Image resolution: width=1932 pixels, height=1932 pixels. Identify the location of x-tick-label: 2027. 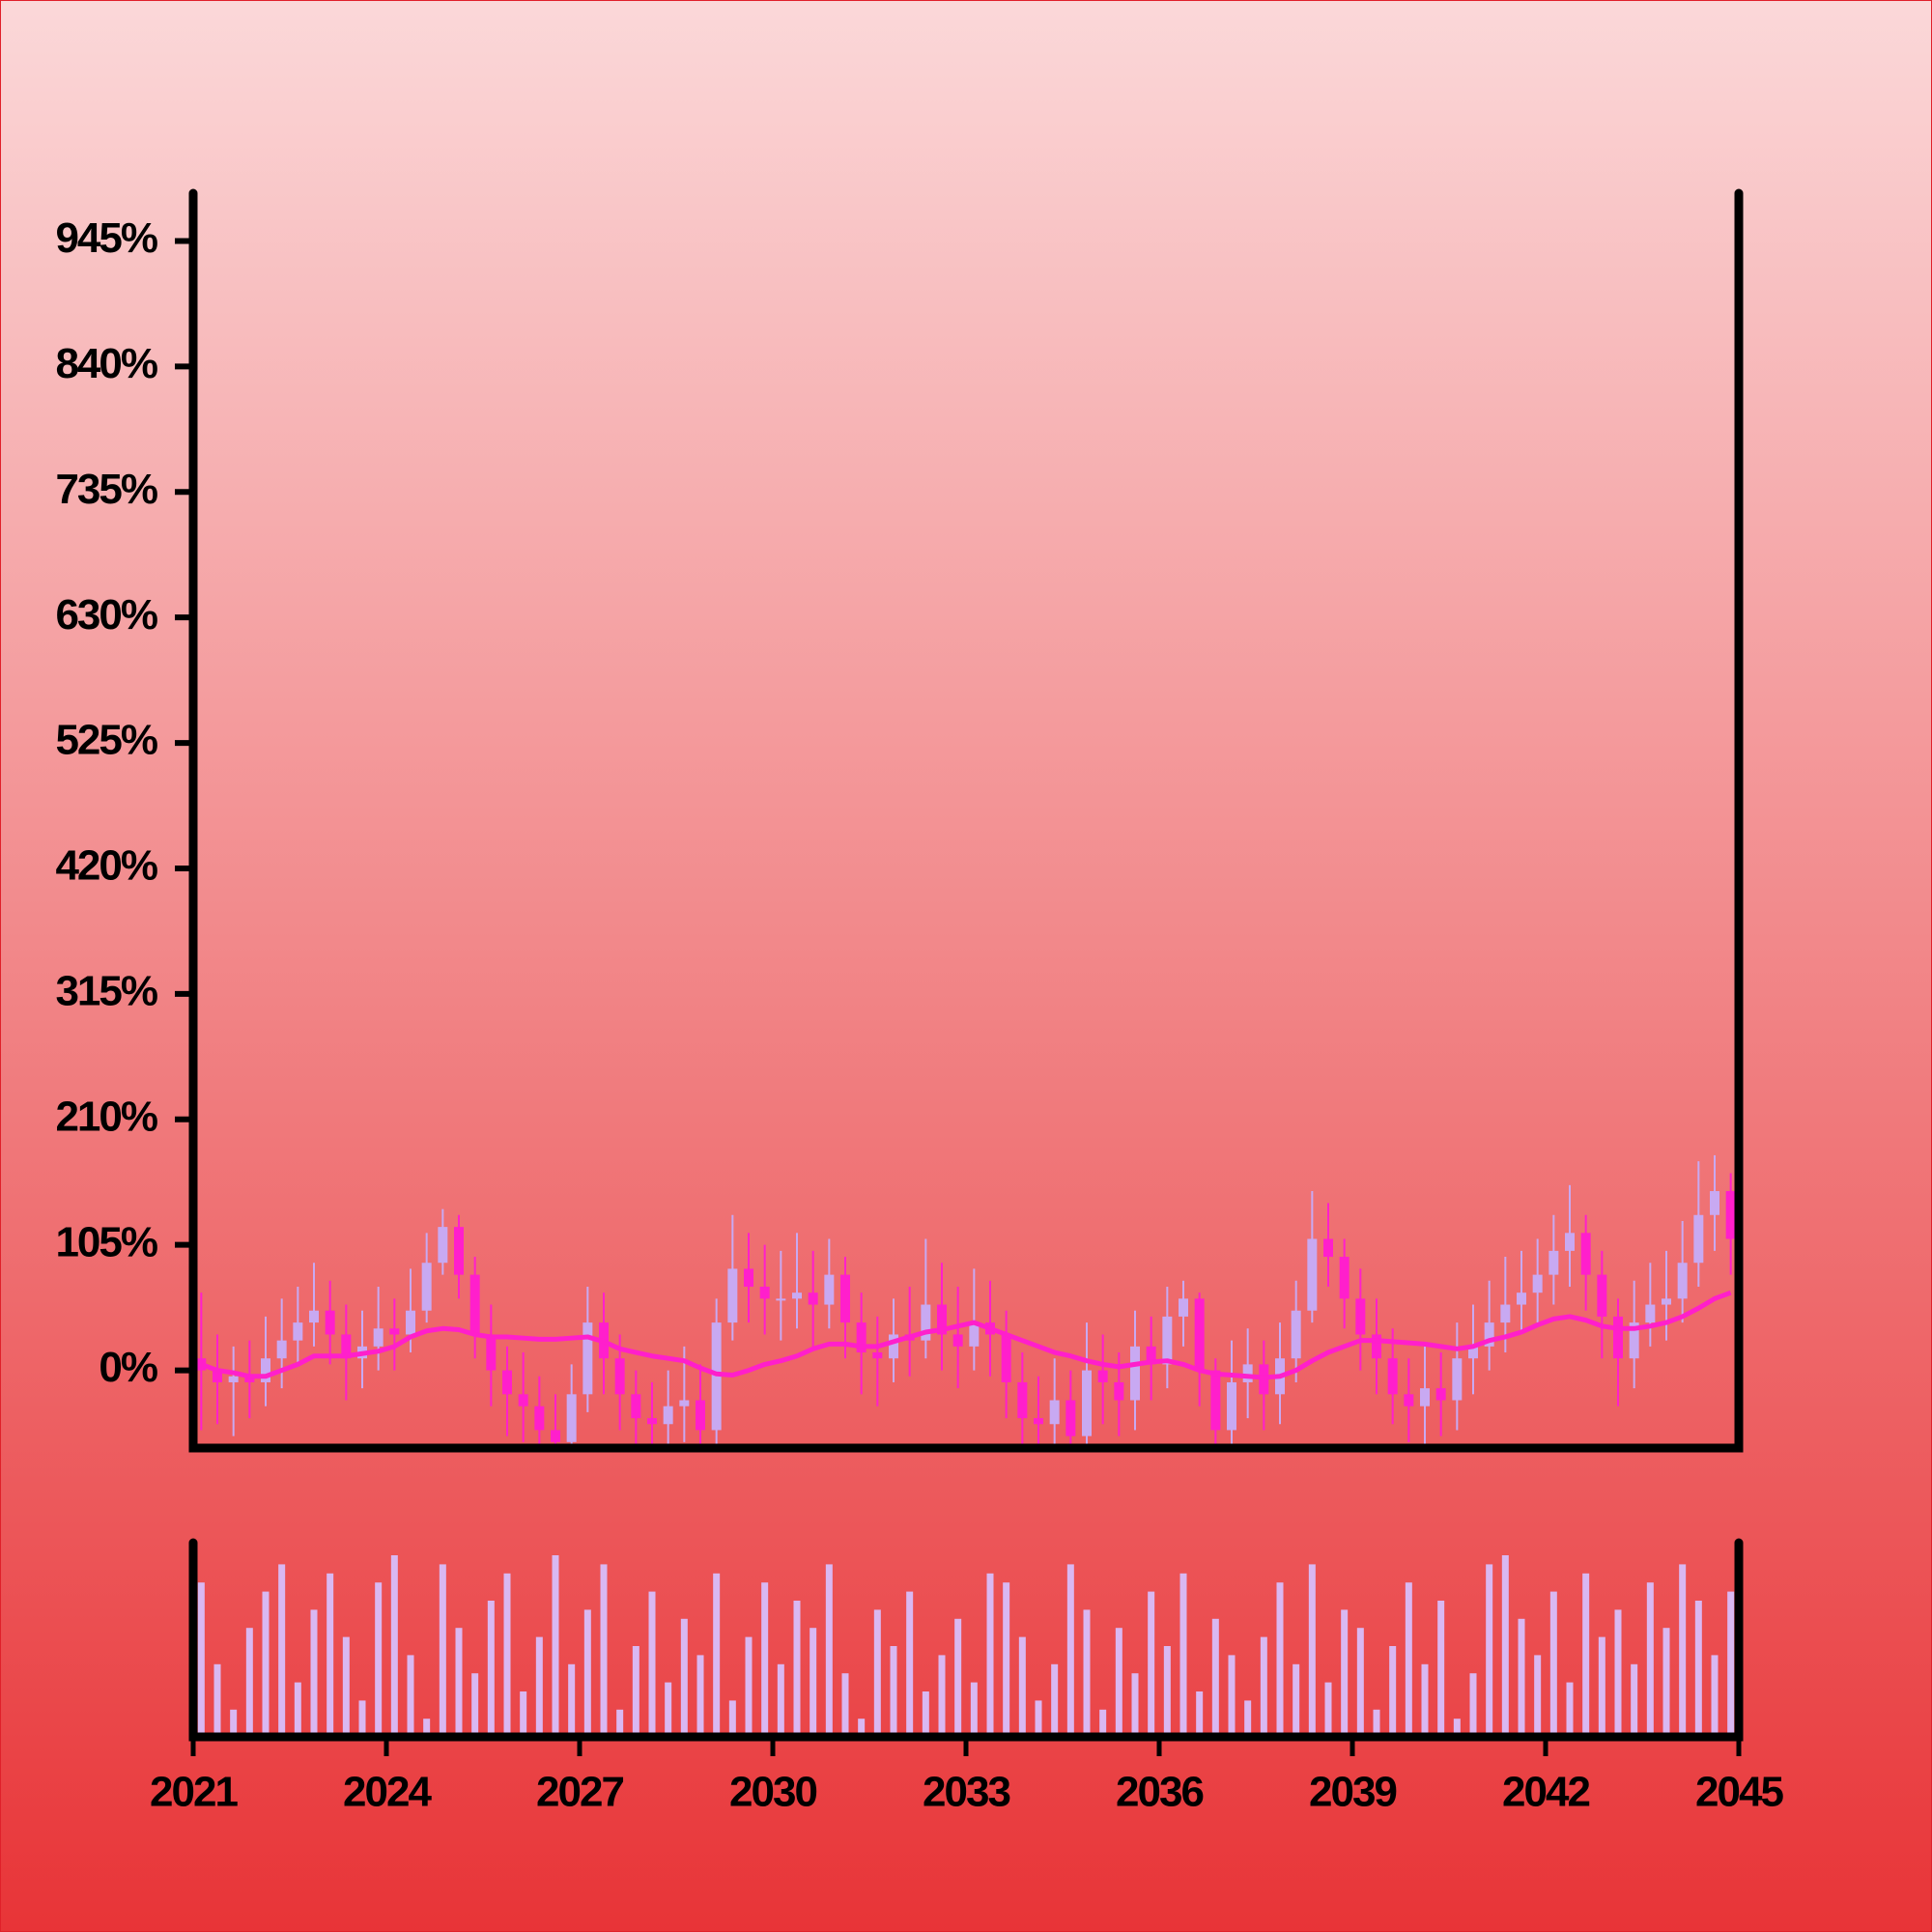
(579, 1792).